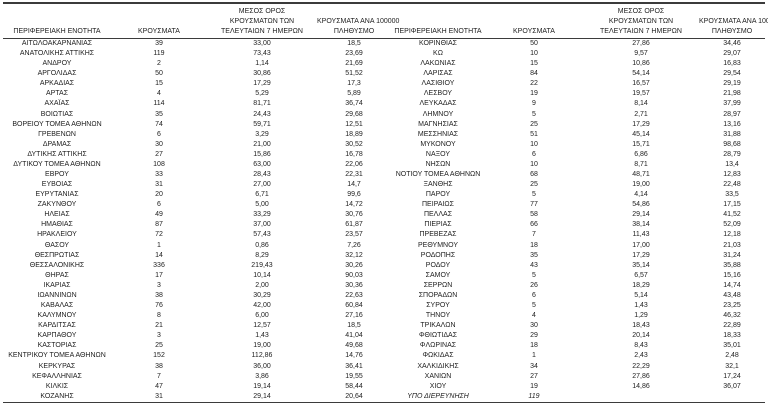 This screenshot has width=768, height=409. Describe the element at coordinates (438, 386) in the screenshot. I see `region-cell: ΧΙΟΥ` at that location.